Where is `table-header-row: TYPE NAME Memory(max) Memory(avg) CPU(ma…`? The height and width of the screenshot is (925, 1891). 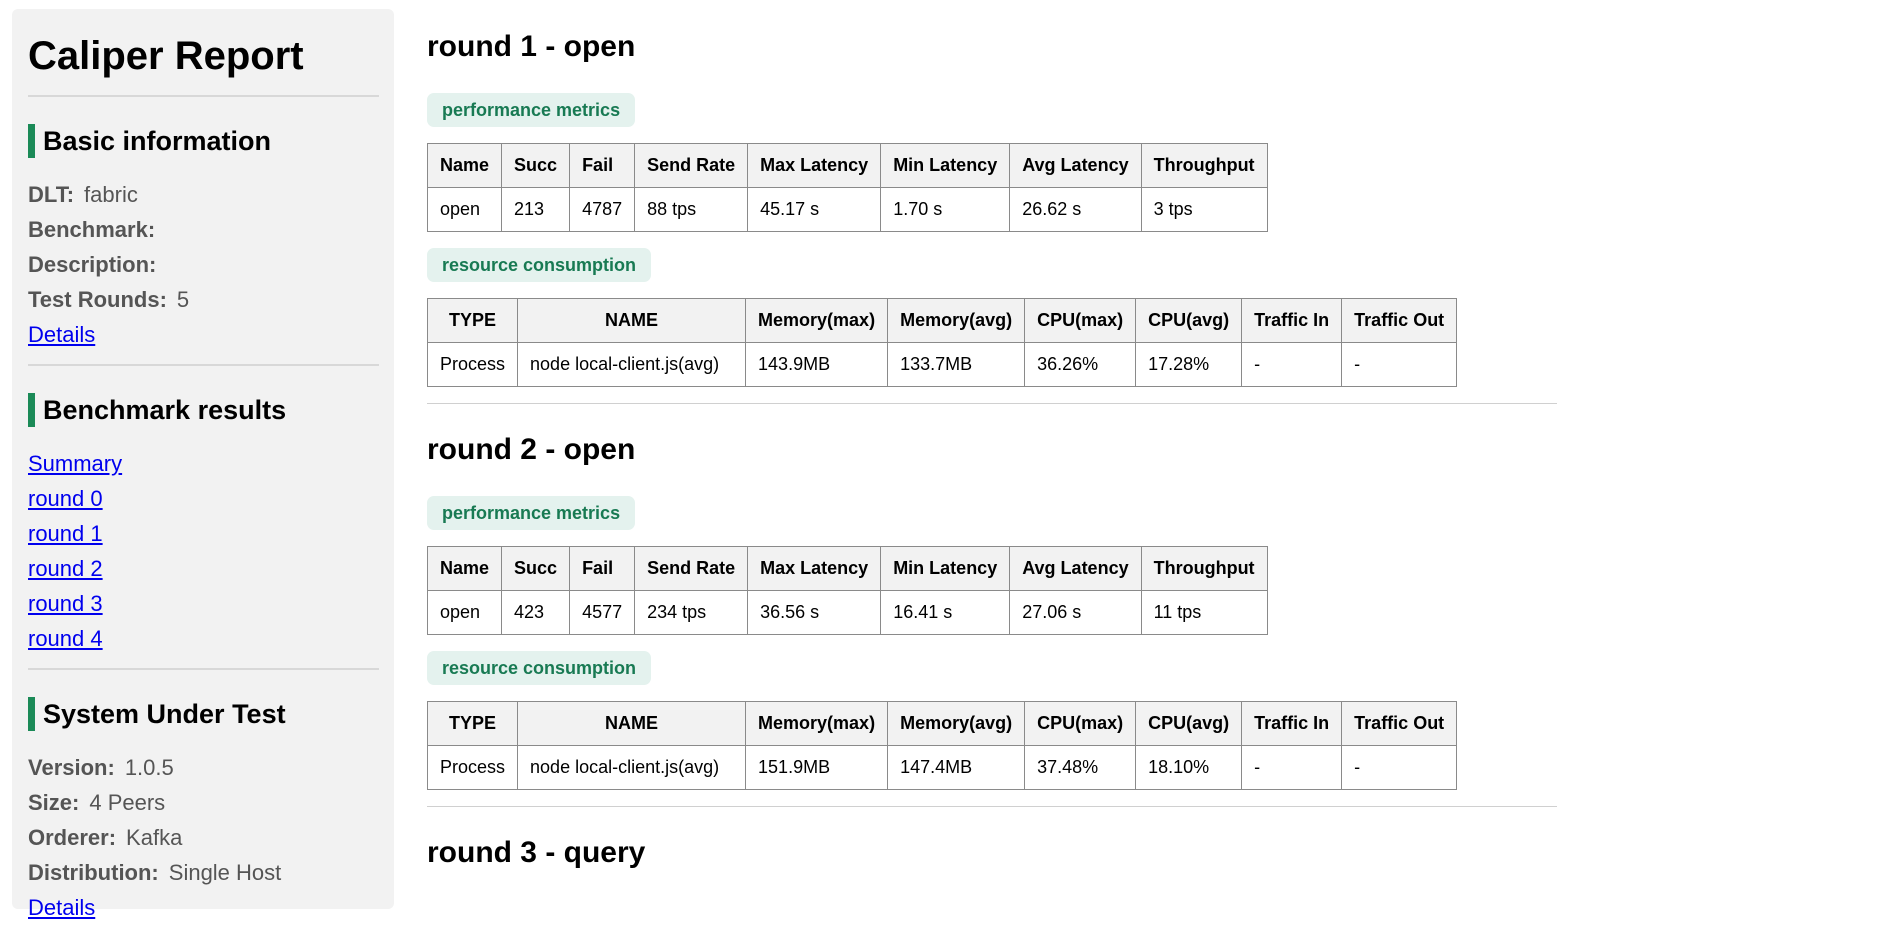 table-header-row: TYPE NAME Memory(max) Memory(avg) CPU(ma… is located at coordinates (942, 320).